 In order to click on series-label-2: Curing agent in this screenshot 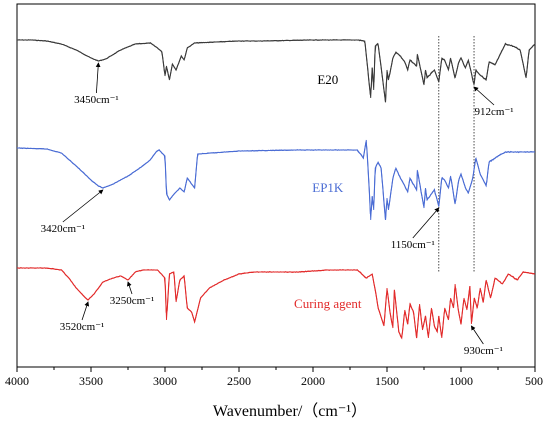, I will do `click(328, 303)`.